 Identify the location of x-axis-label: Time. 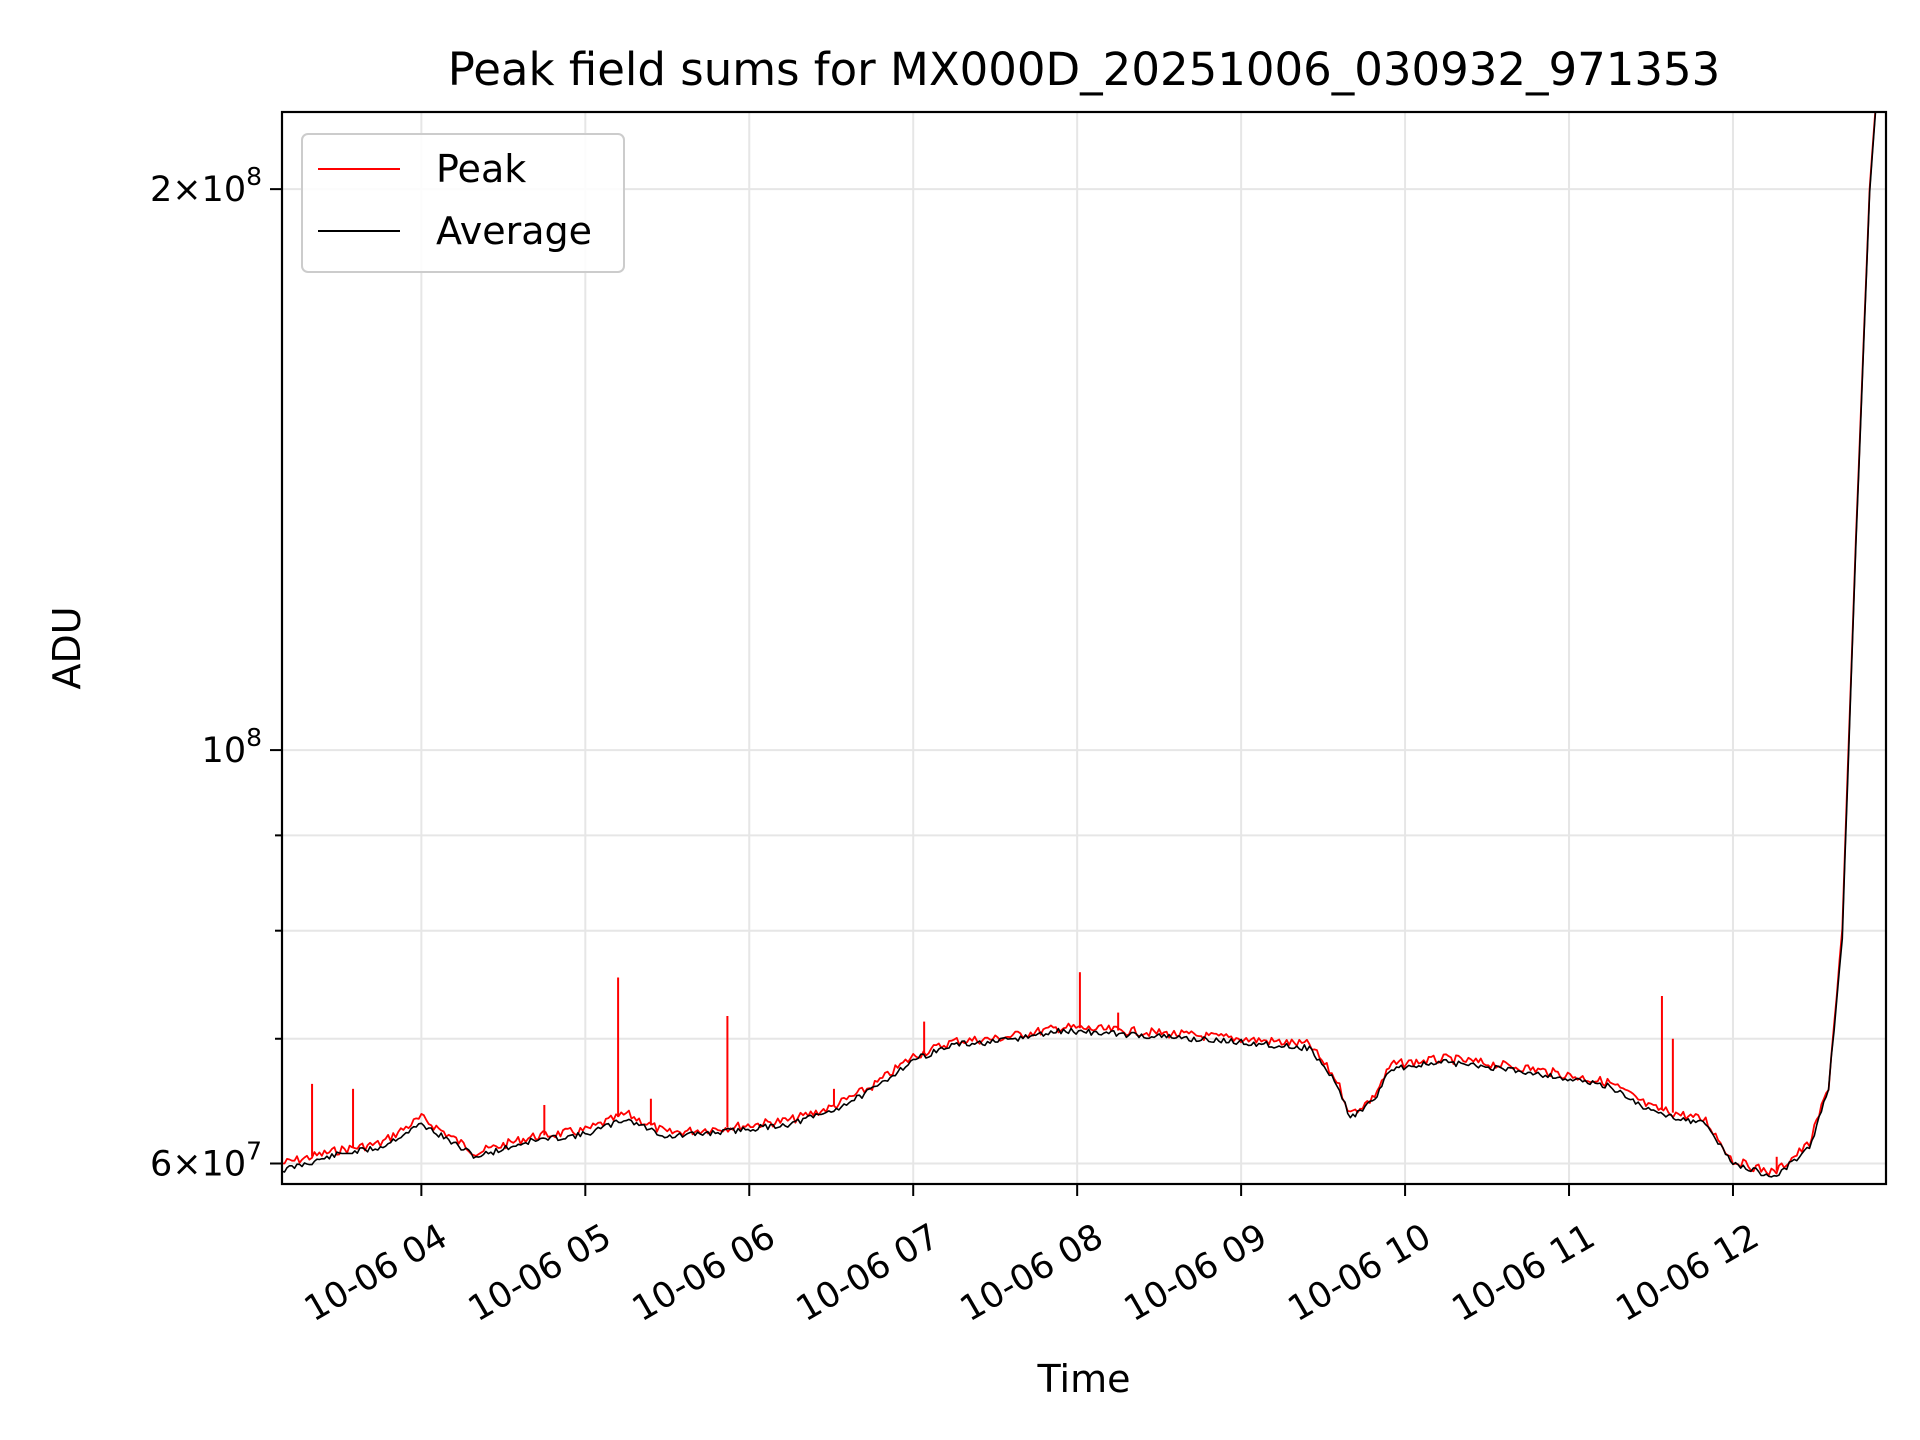
(1084, 1379).